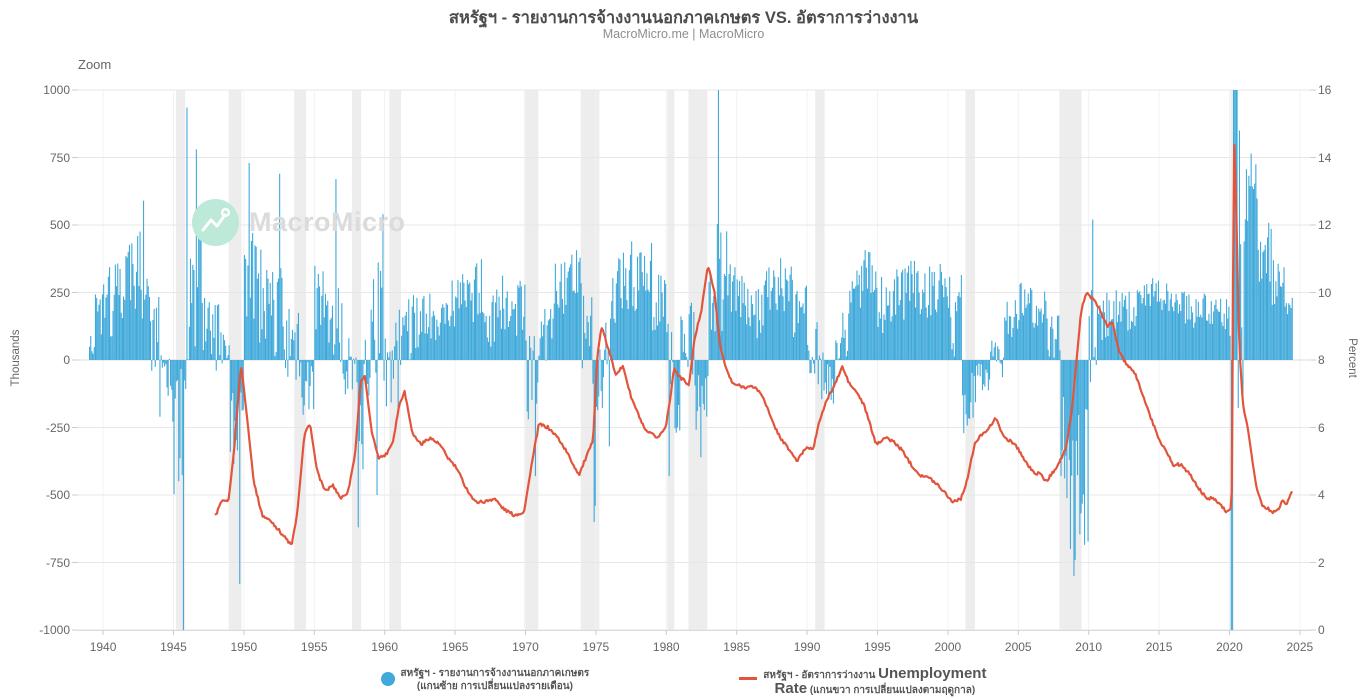 This screenshot has width=1367, height=699. Describe the element at coordinates (1229, 647) in the screenshot. I see `x-axis-tick-label: 2020` at that location.